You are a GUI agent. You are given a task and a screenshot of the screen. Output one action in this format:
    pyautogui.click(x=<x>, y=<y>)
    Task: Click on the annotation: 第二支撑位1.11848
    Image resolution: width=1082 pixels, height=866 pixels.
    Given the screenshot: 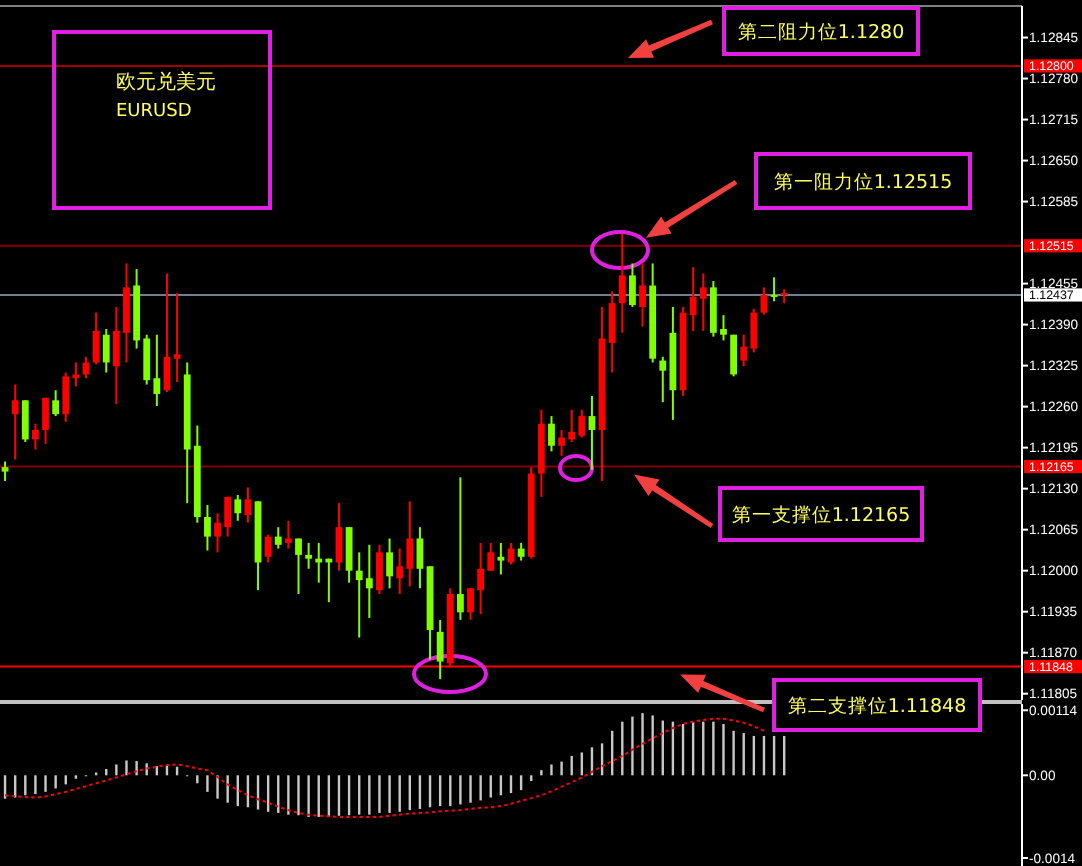 What is the action you would take?
    pyautogui.click(x=877, y=705)
    